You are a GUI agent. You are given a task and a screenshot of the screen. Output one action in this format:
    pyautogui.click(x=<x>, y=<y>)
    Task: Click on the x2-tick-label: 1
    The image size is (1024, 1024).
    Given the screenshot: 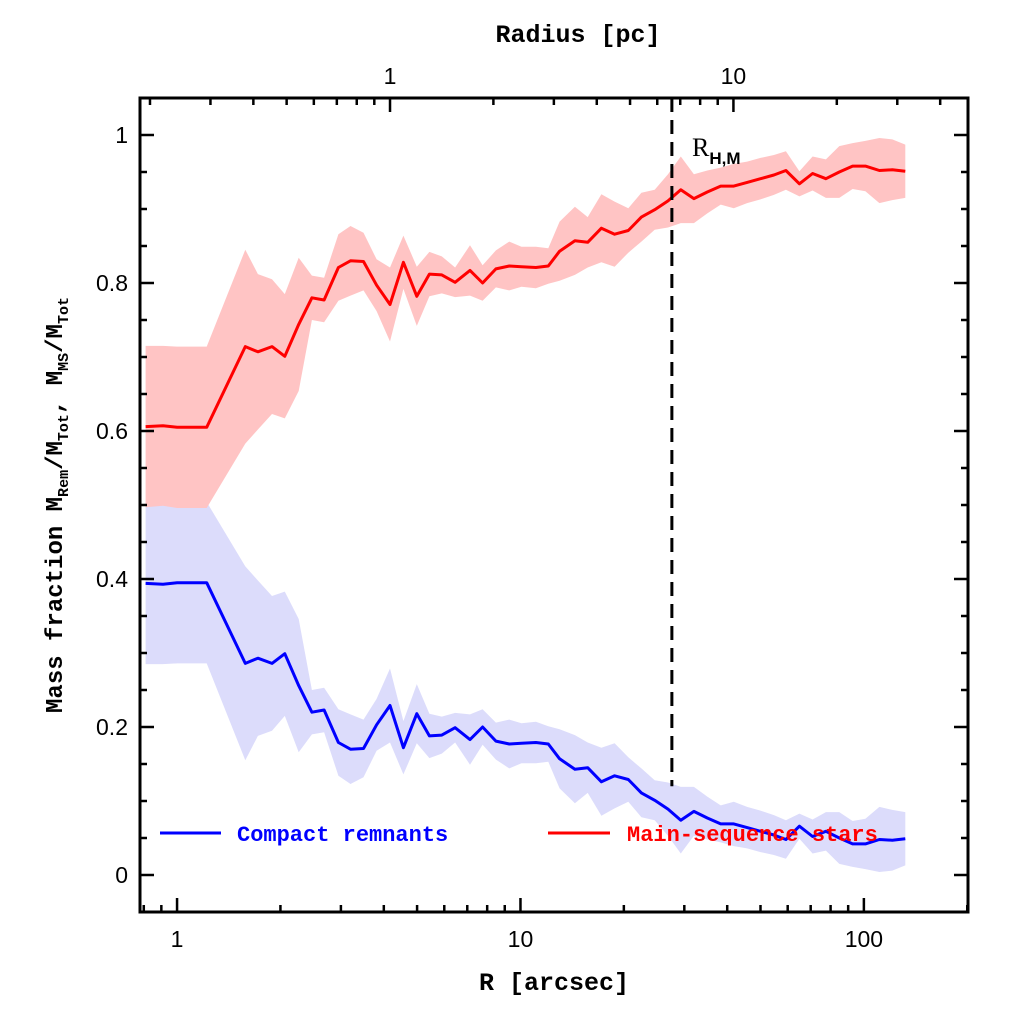 What is the action you would take?
    pyautogui.click(x=390, y=76)
    